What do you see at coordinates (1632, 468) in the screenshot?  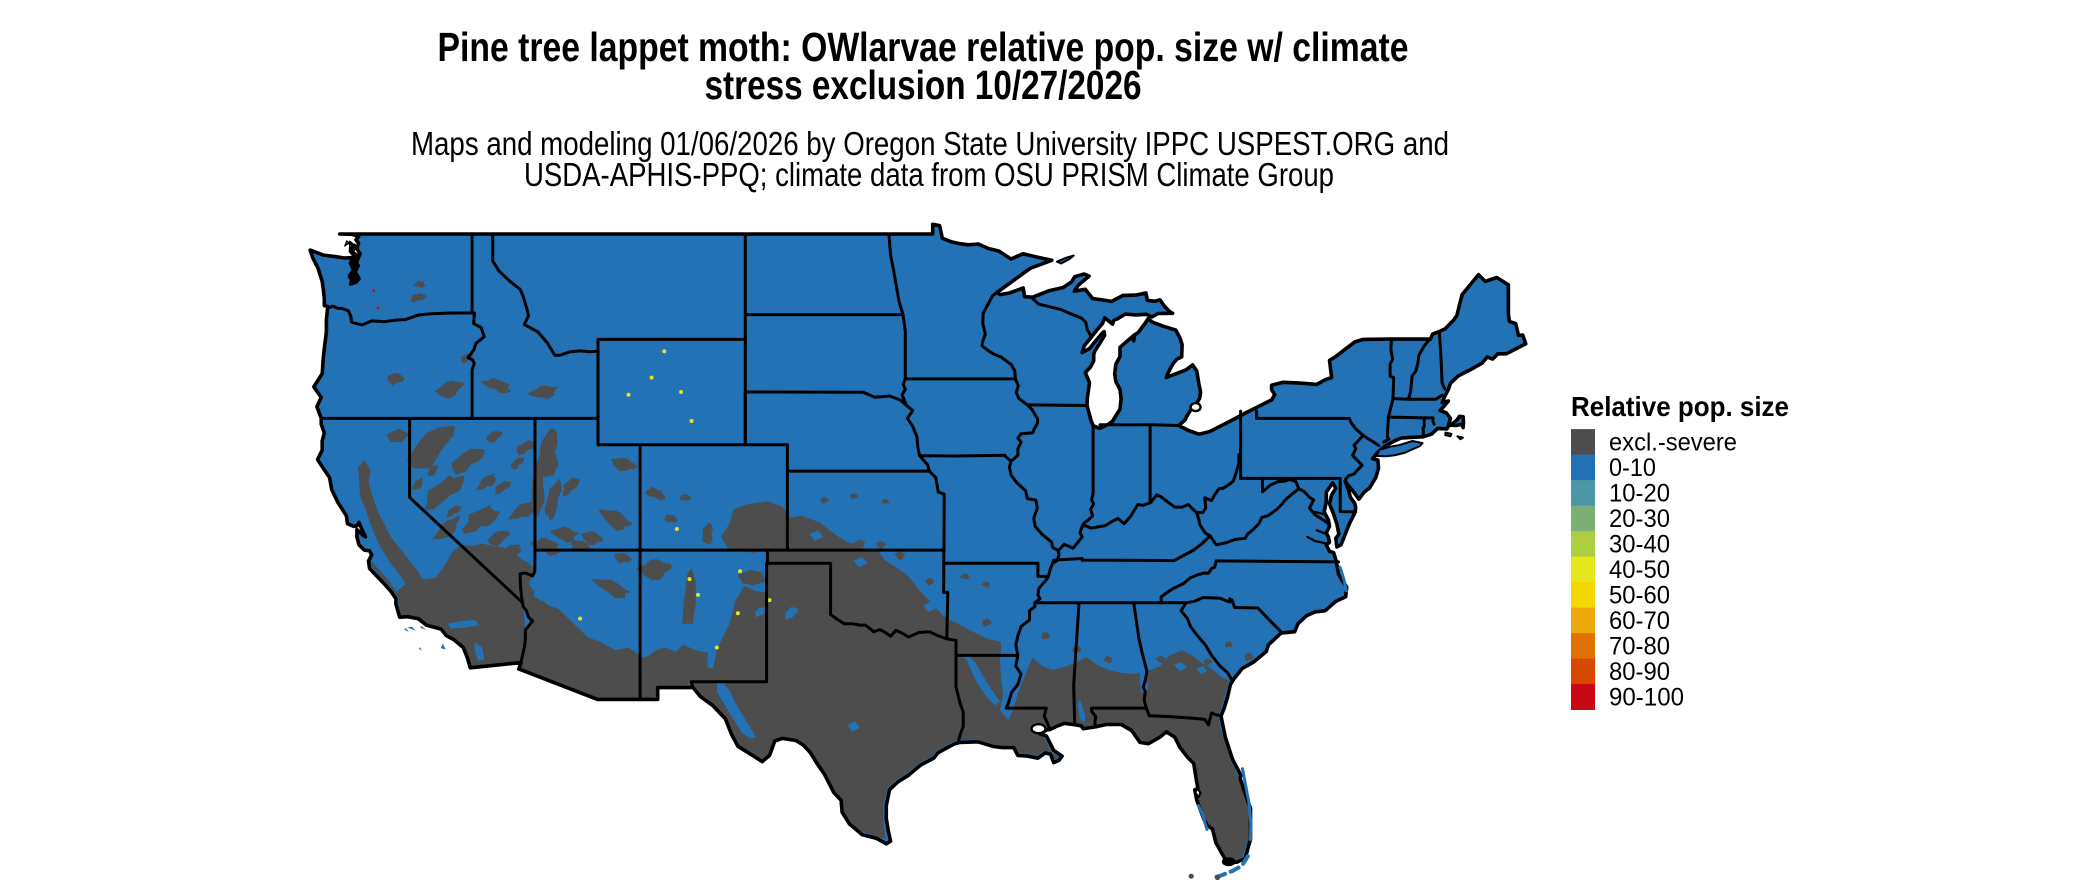 I see `svg-text: 0-10` at bounding box center [1632, 468].